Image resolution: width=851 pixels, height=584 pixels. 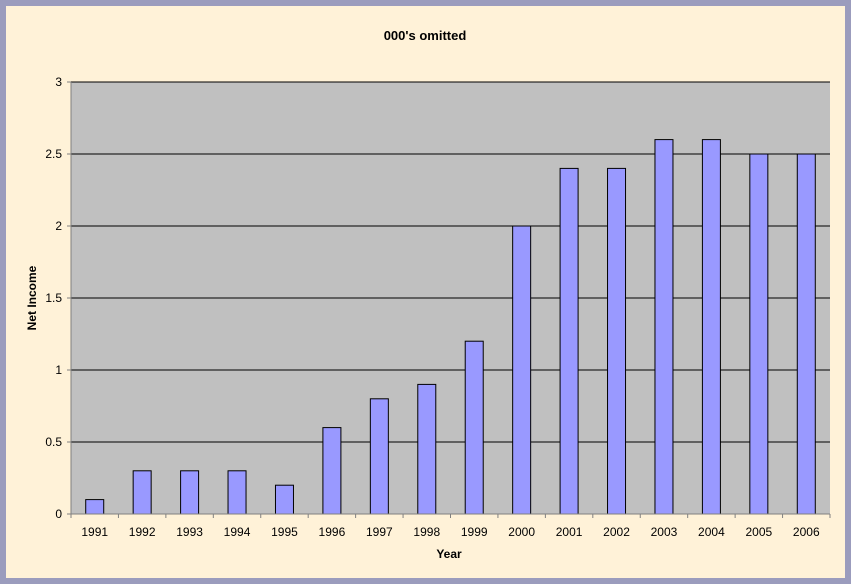 I want to click on x-tick-label: 2005, so click(x=758, y=532).